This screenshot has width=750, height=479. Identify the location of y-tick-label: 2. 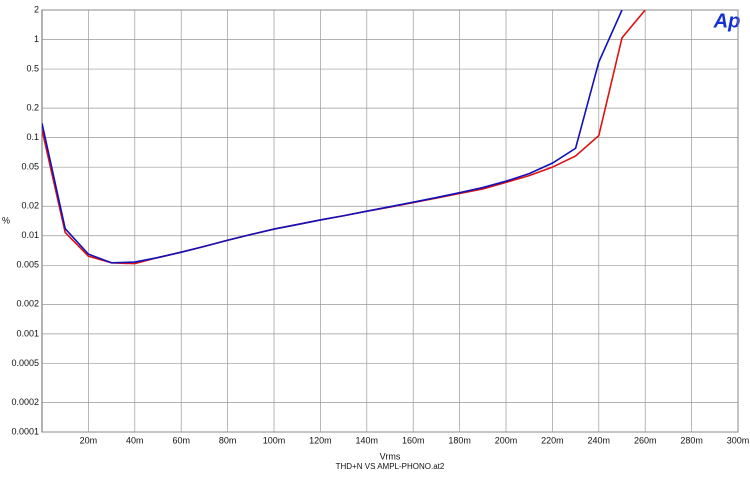
(36, 9).